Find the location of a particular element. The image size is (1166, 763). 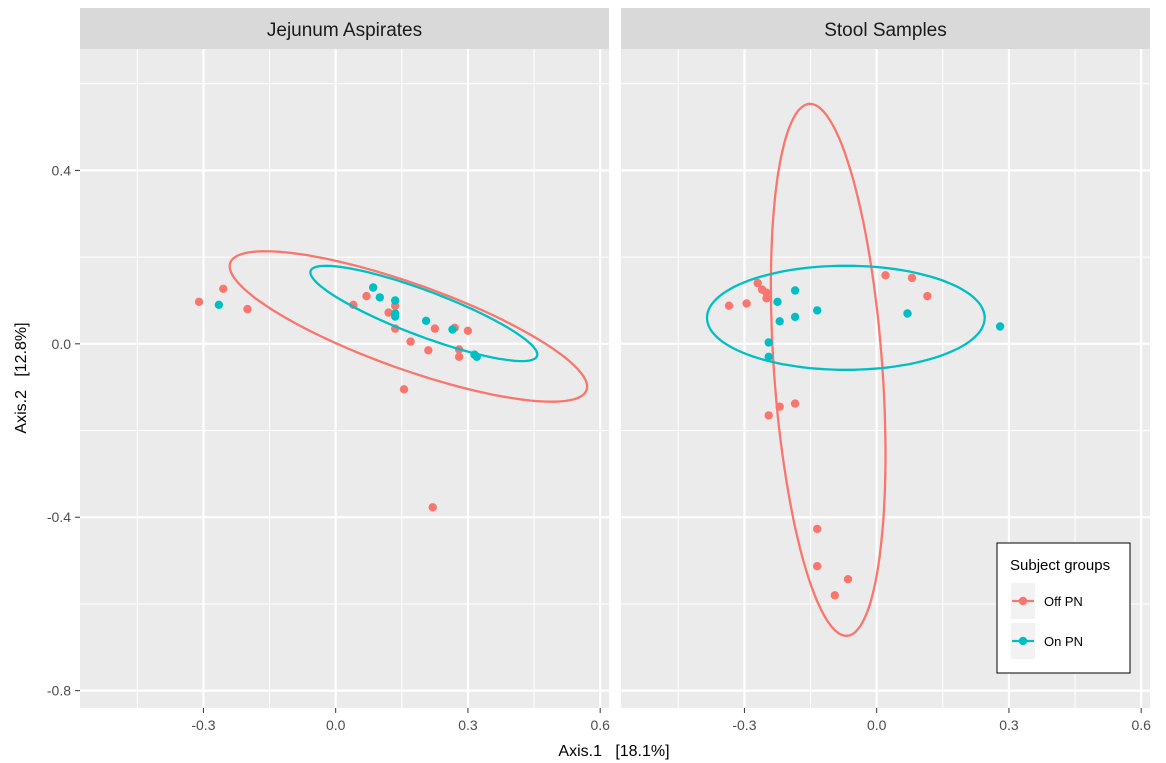

legend-entries: Off PN On PN is located at coordinates (1047, 621).